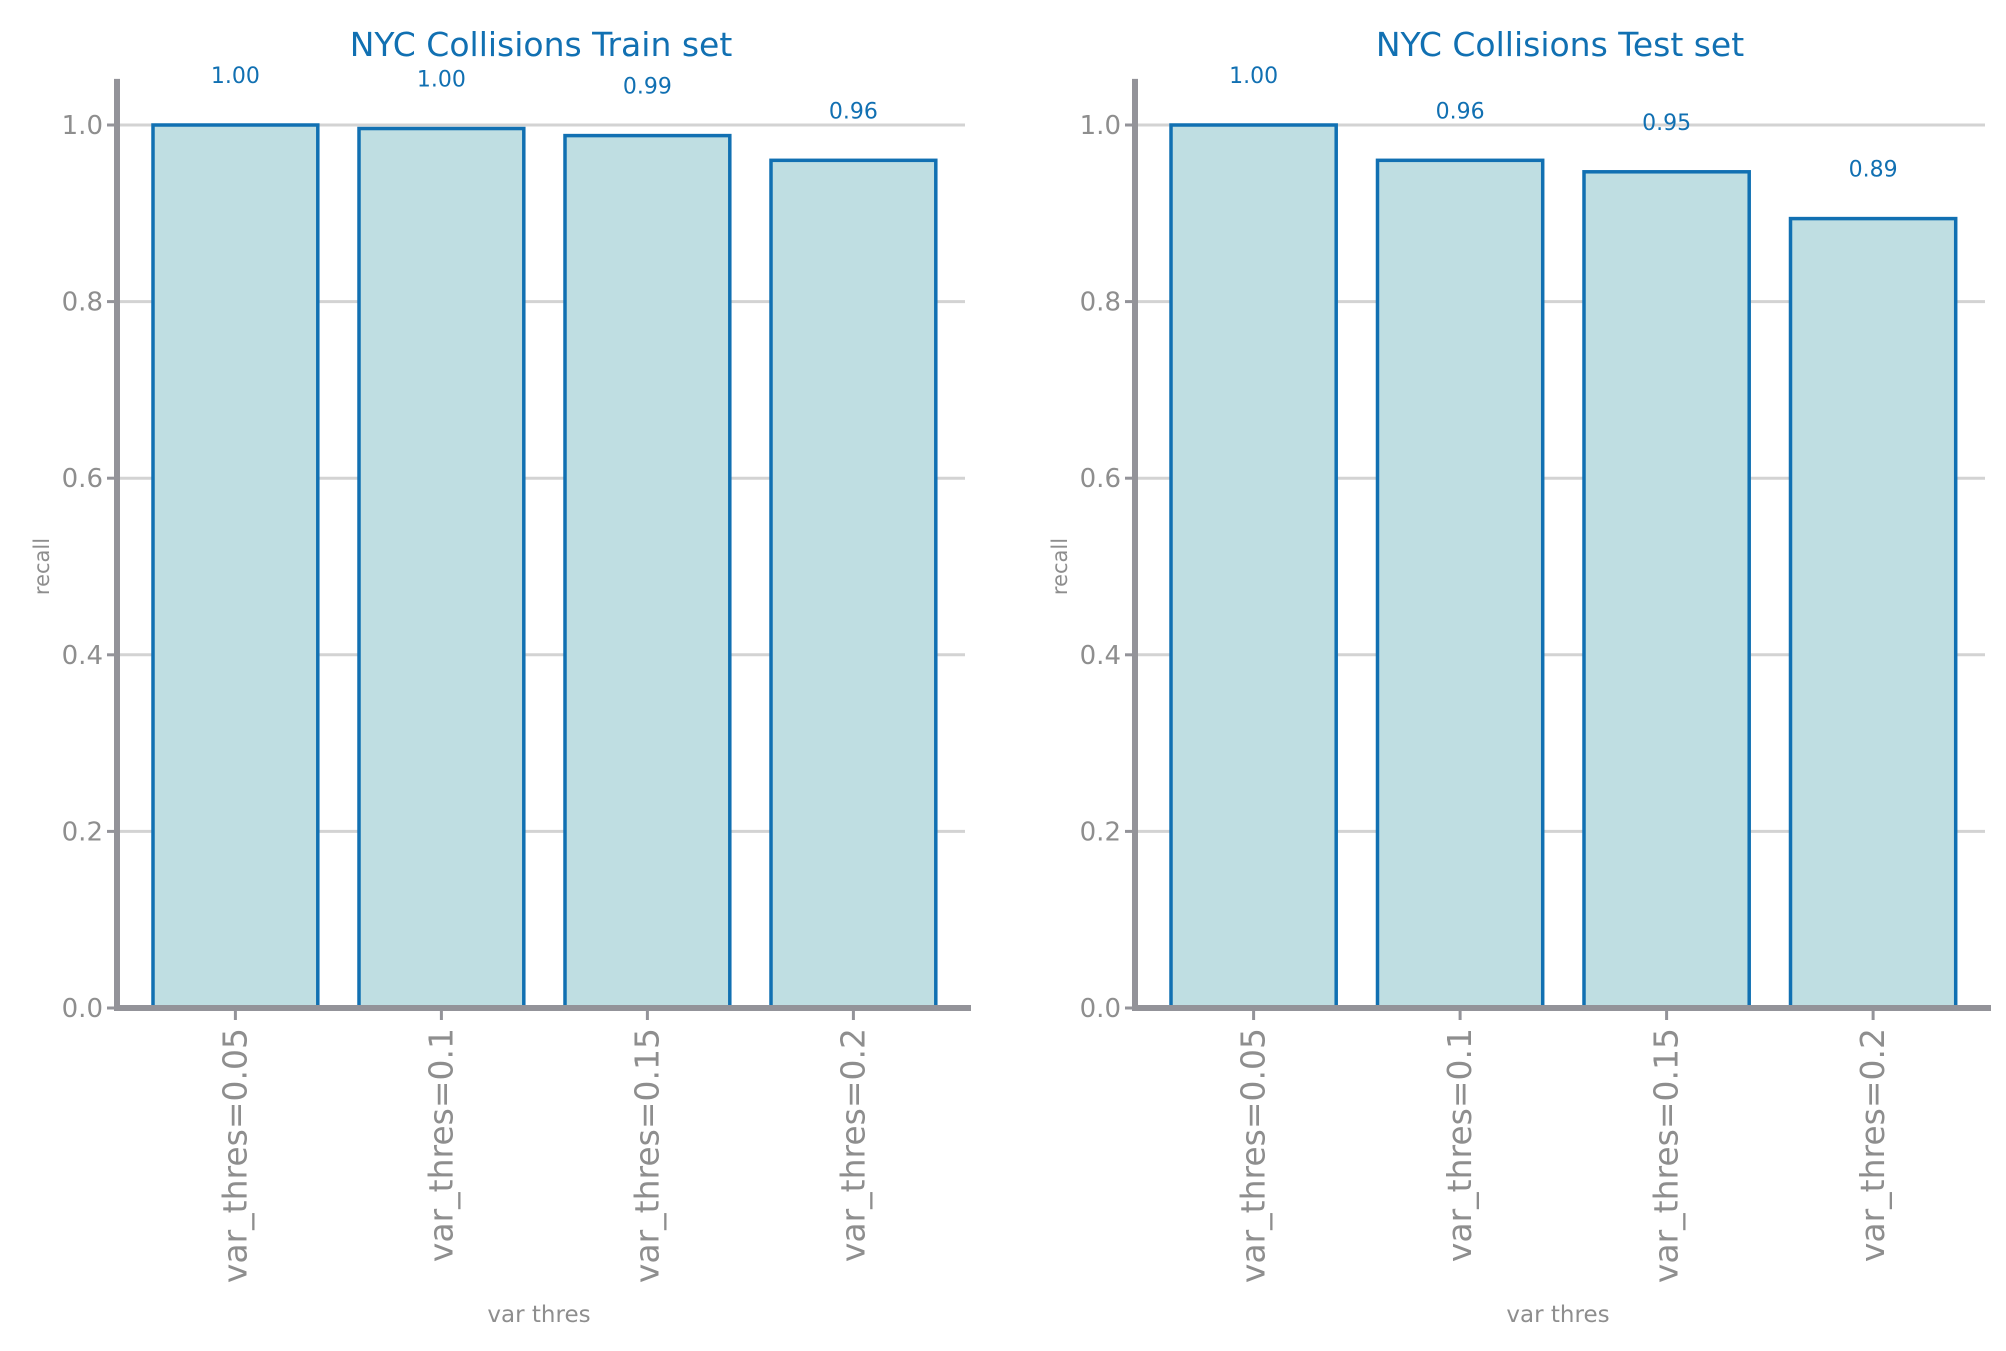 The width and height of the screenshot is (2006, 1351). Describe the element at coordinates (1560, 44) in the screenshot. I see `chart-title: NYC Collisions Test set` at that location.